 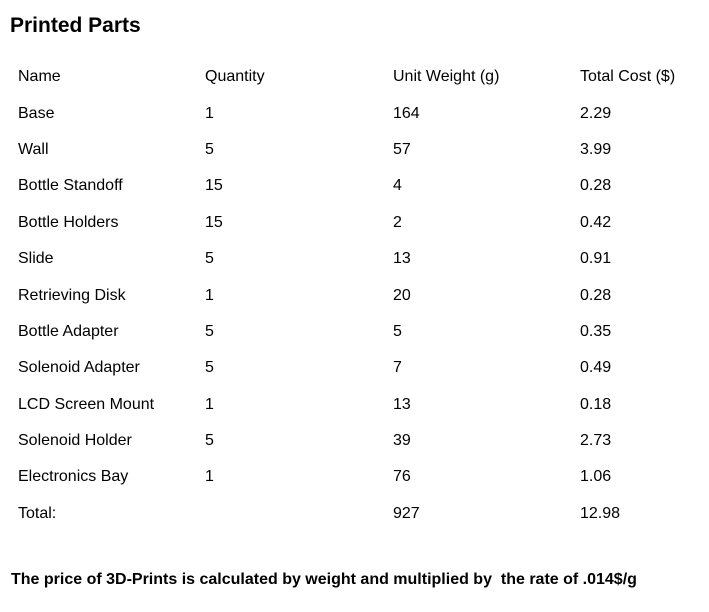 I want to click on unit-weight-cell: 4, so click(x=397, y=186).